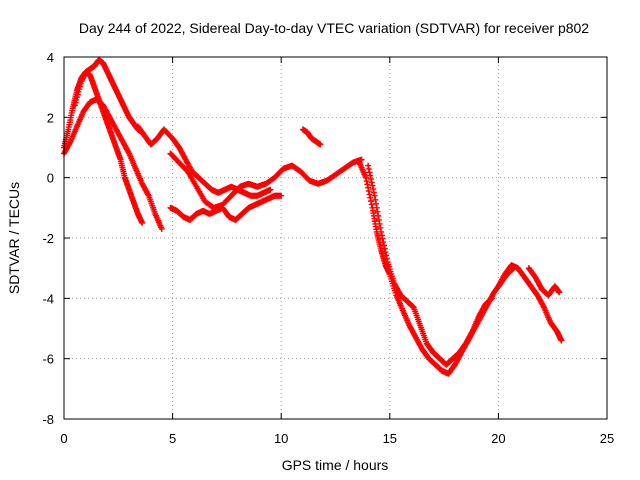 The width and height of the screenshot is (640, 480). I want to click on y-tick-label: 2, so click(50, 117).